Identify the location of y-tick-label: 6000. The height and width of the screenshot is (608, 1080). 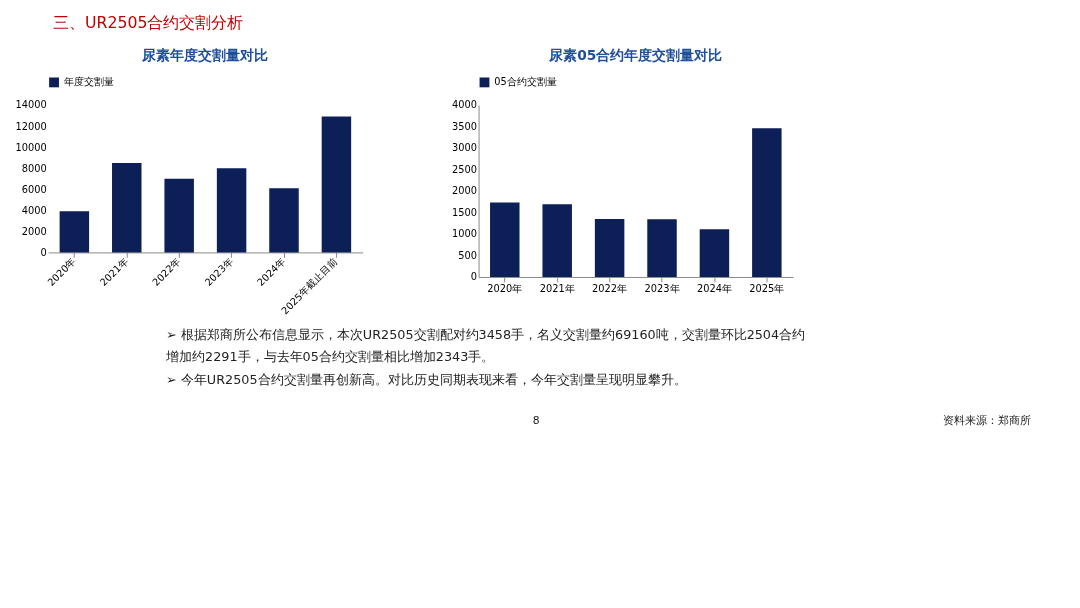
(34, 189).